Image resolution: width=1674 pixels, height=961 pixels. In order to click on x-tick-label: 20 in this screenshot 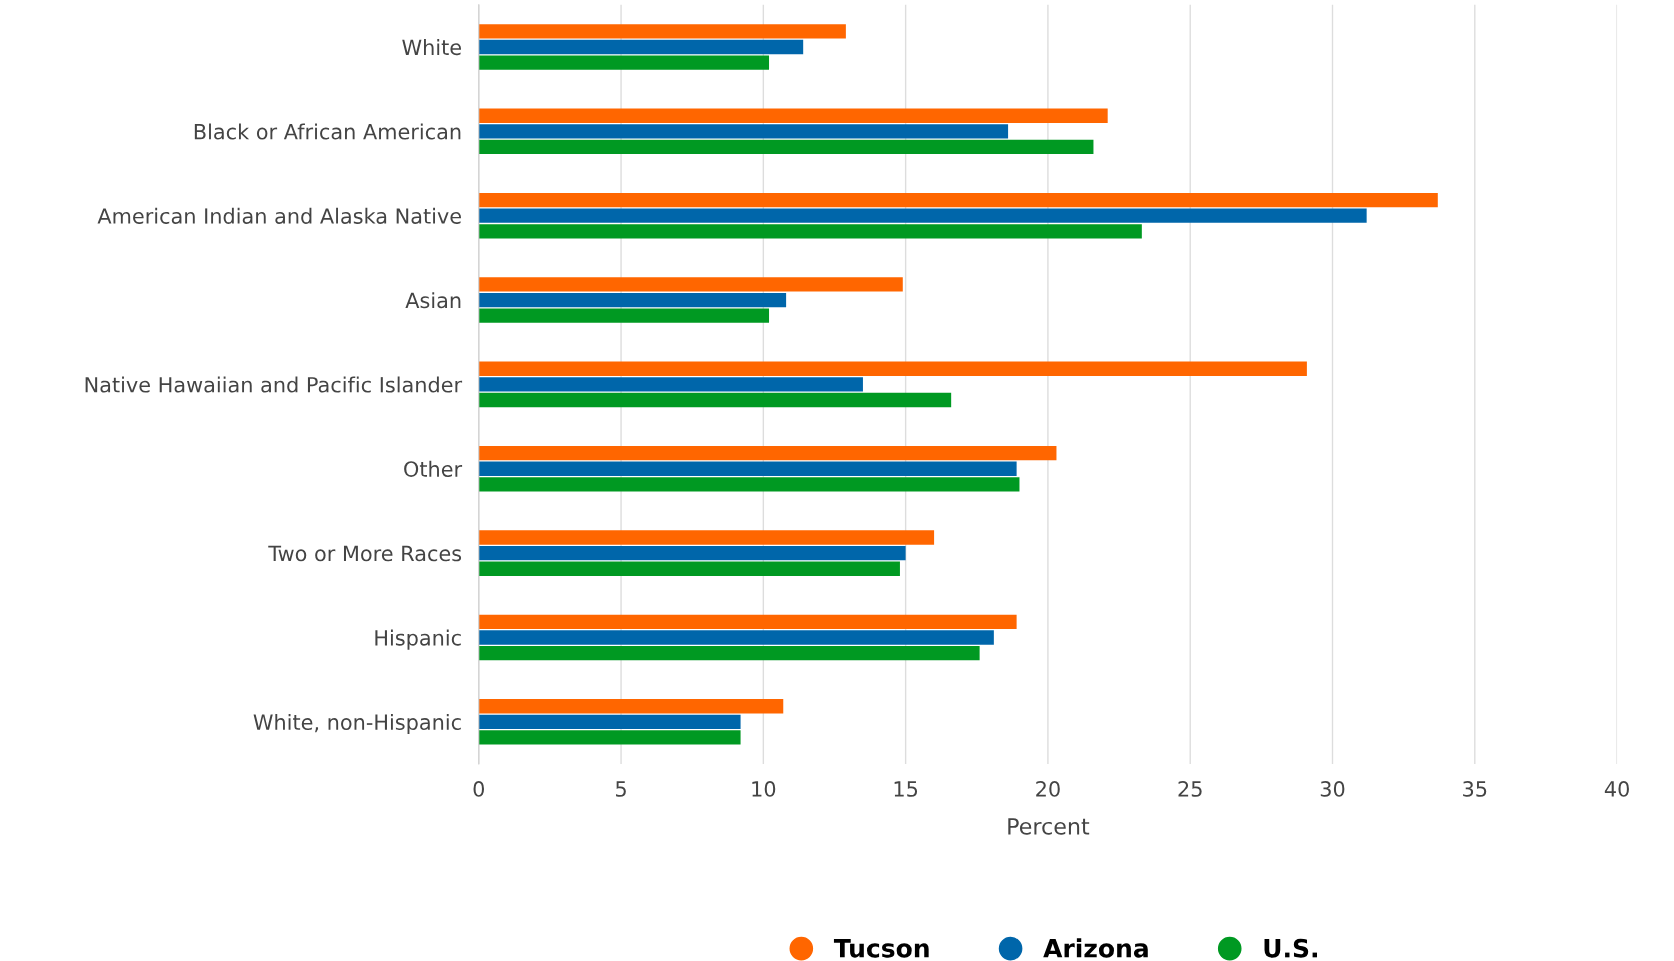, I will do `click(1048, 789)`.